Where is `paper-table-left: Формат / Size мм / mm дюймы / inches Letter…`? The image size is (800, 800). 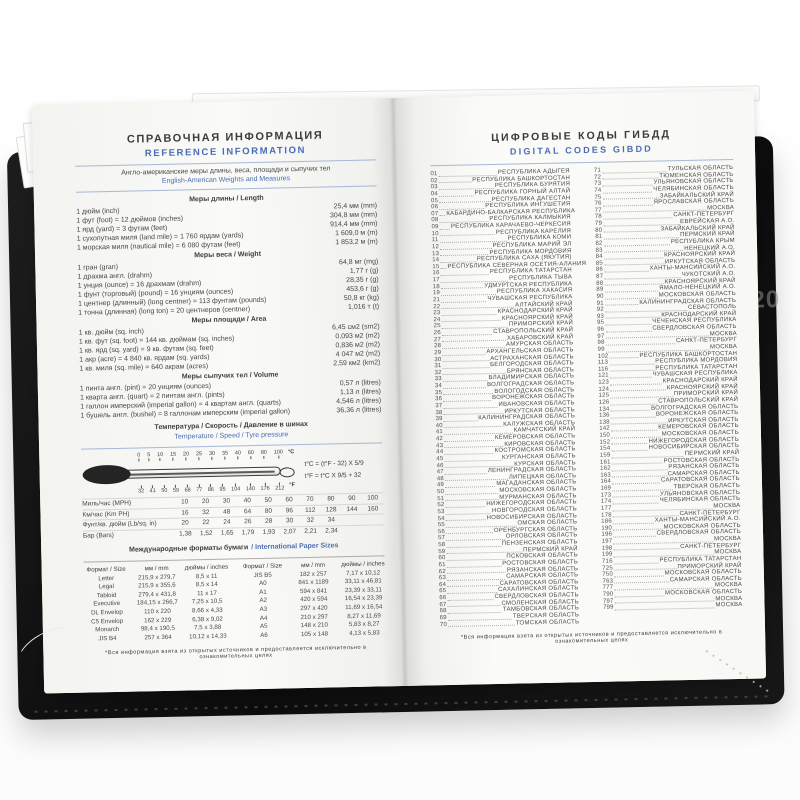
paper-table-left: Формат / Size мм / mm дюймы / inches Letter… is located at coordinates (157, 604).